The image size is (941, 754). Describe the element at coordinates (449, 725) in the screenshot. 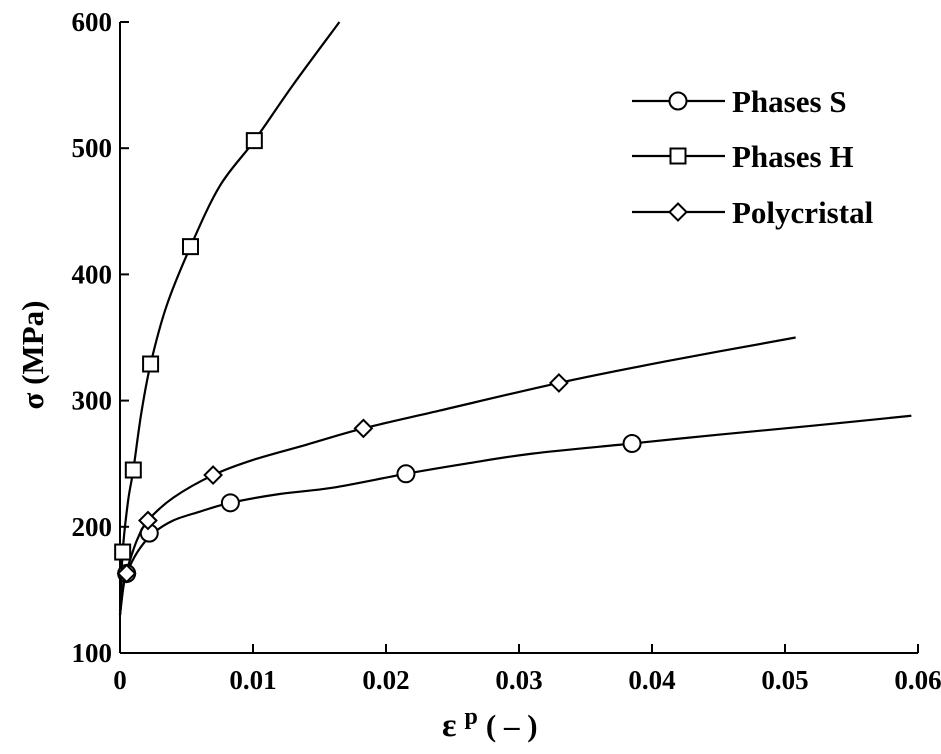

I see `x-axis-label-symbol: ε` at that location.